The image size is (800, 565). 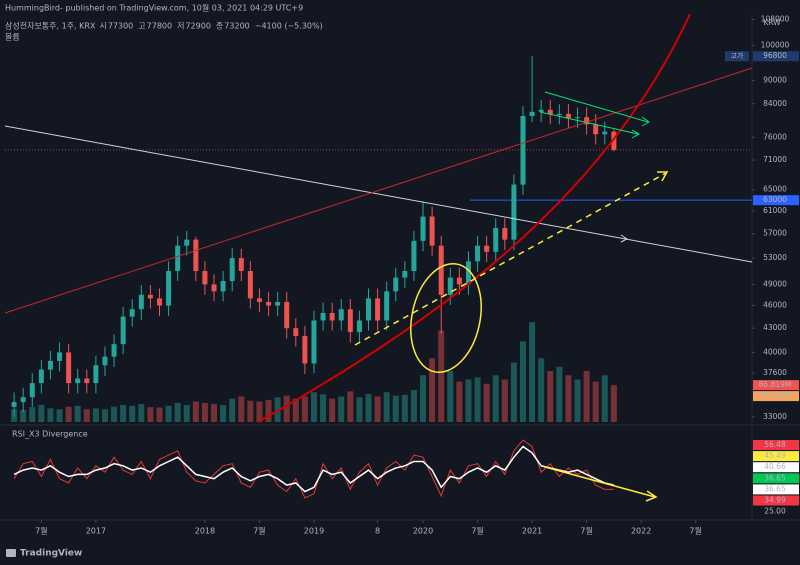 I want to click on x-tick-label: 2018, so click(x=205, y=531).